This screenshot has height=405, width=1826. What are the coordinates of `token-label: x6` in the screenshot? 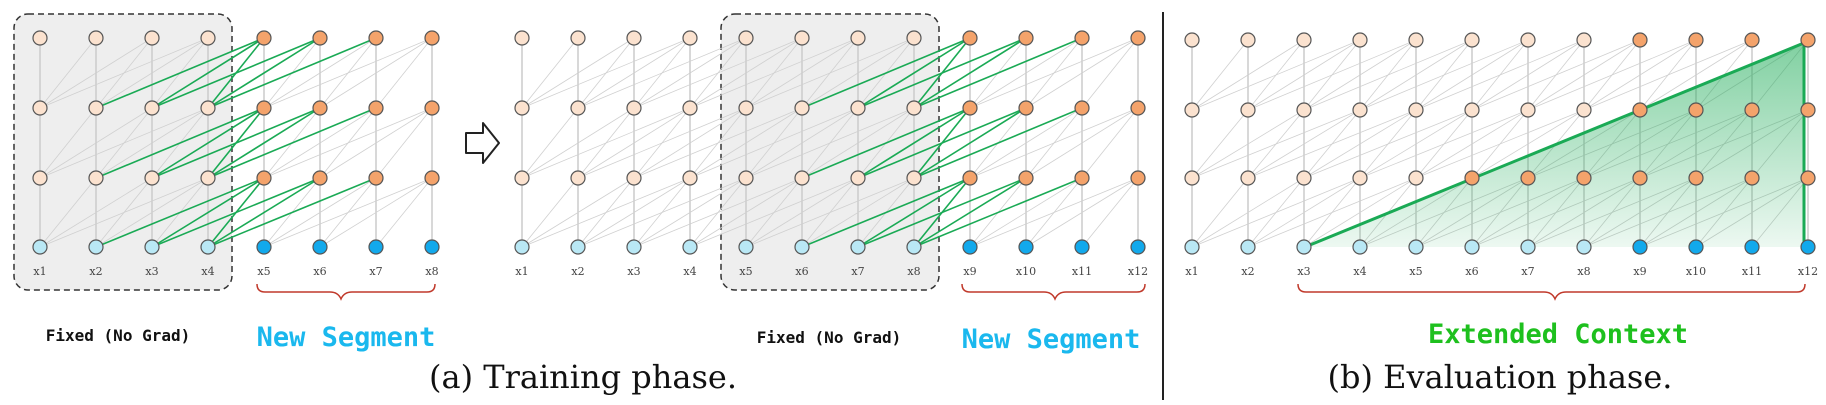 It's located at (319, 271).